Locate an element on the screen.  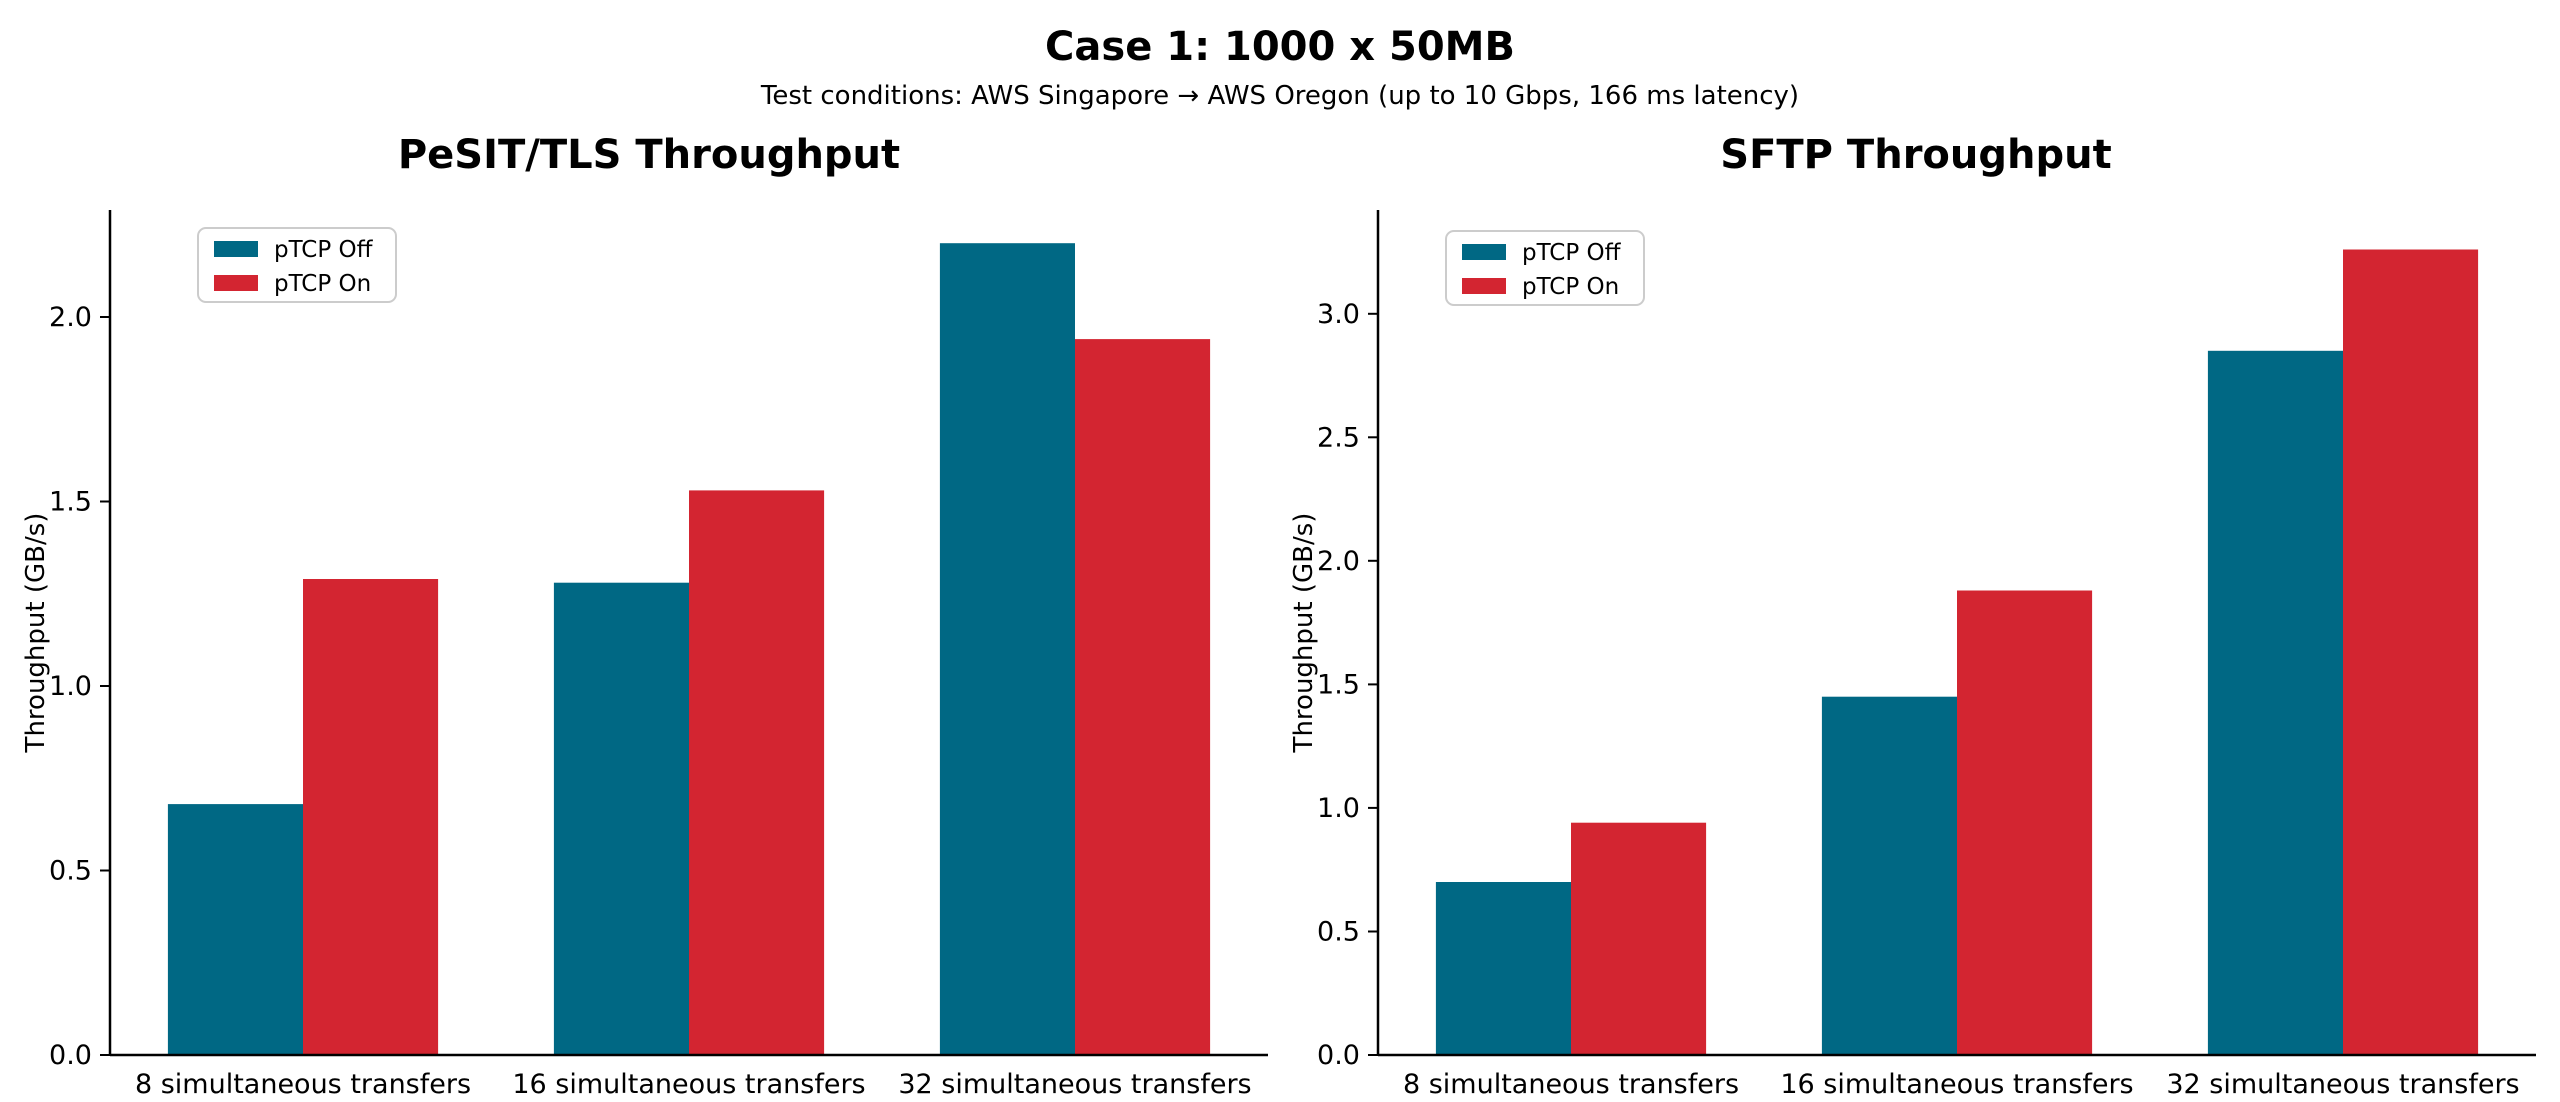
panel-title: PeSIT/TLS Throughput is located at coordinates (649, 155).